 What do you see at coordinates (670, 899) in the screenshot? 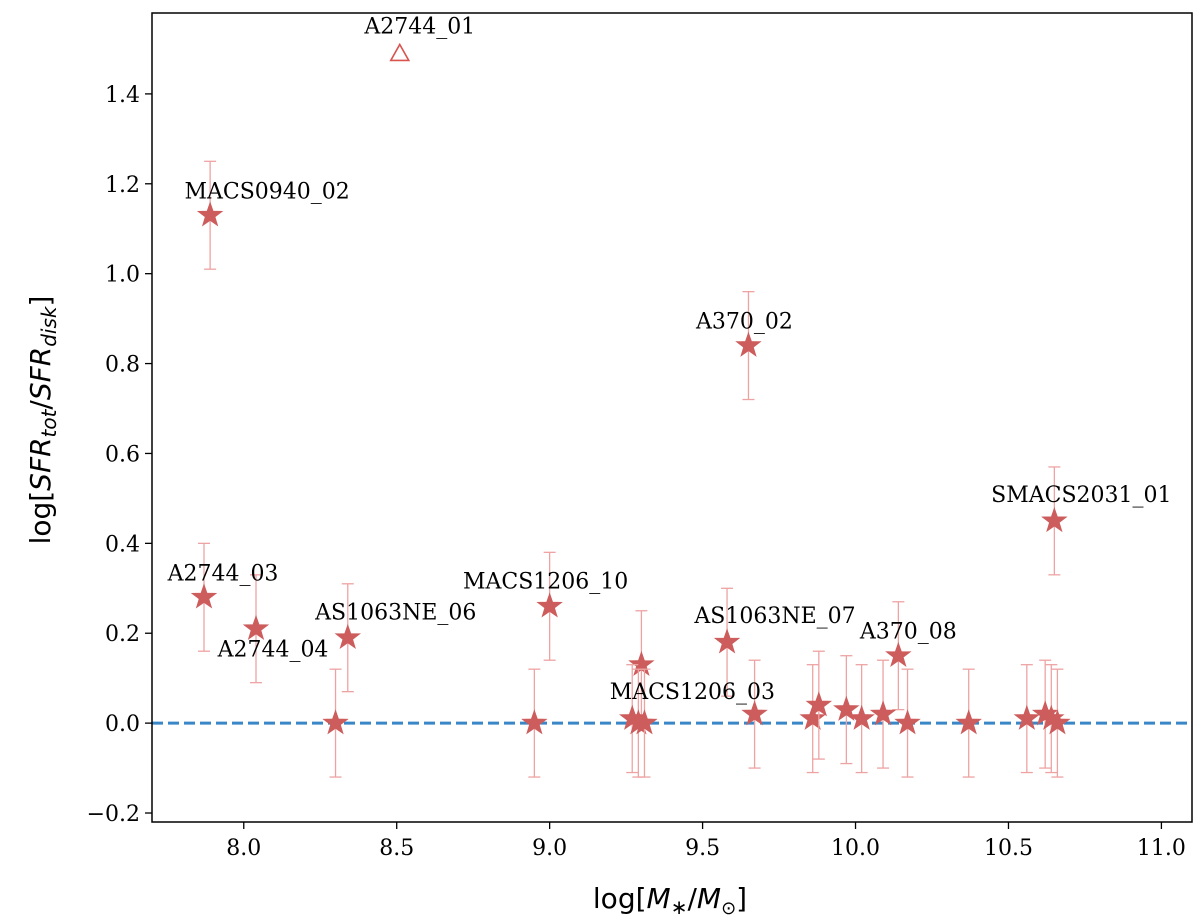
I see `x-axis-title: log[M∗/M⊙]` at bounding box center [670, 899].